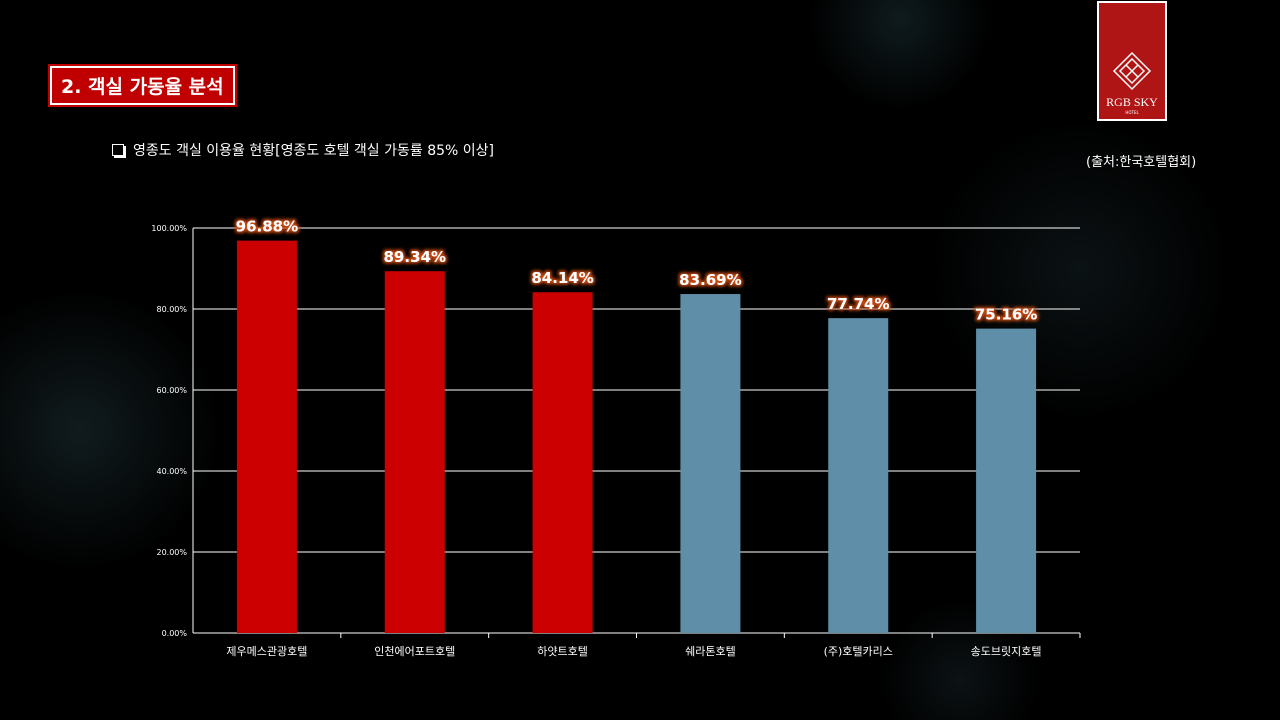  What do you see at coordinates (118, 150) in the screenshot?
I see `checkbox-icon` at bounding box center [118, 150].